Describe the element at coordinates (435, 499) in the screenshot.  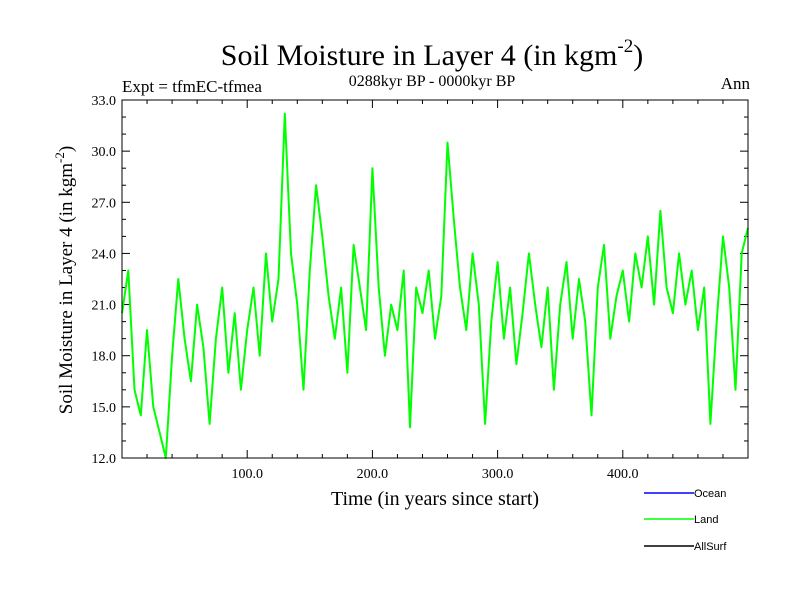
I see `x-axis-label: Time (in years since start)` at that location.